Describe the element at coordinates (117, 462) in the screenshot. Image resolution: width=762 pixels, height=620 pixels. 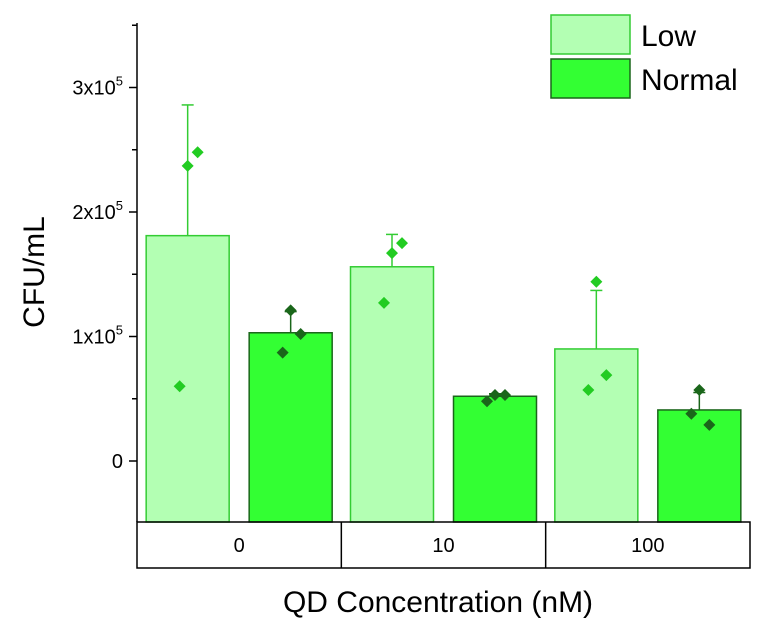
I see `y-tick-label: 0` at that location.